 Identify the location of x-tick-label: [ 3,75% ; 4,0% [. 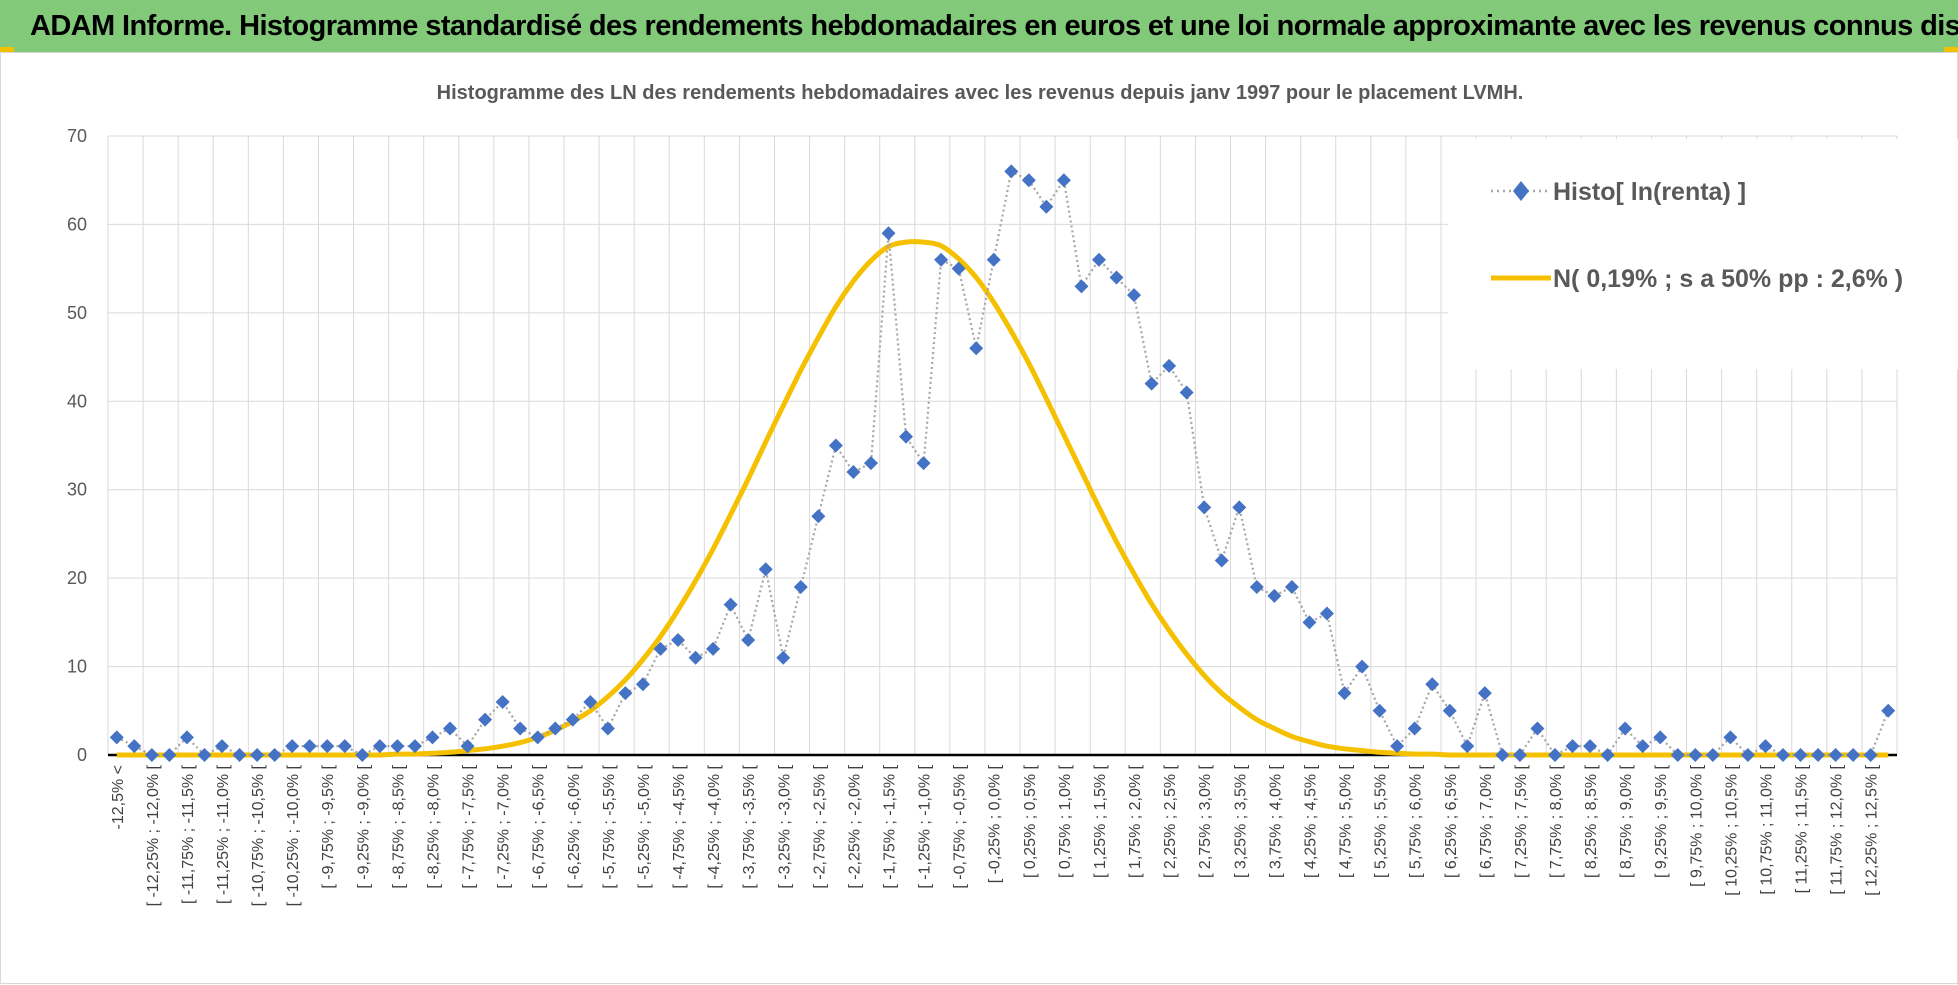
(1275, 821).